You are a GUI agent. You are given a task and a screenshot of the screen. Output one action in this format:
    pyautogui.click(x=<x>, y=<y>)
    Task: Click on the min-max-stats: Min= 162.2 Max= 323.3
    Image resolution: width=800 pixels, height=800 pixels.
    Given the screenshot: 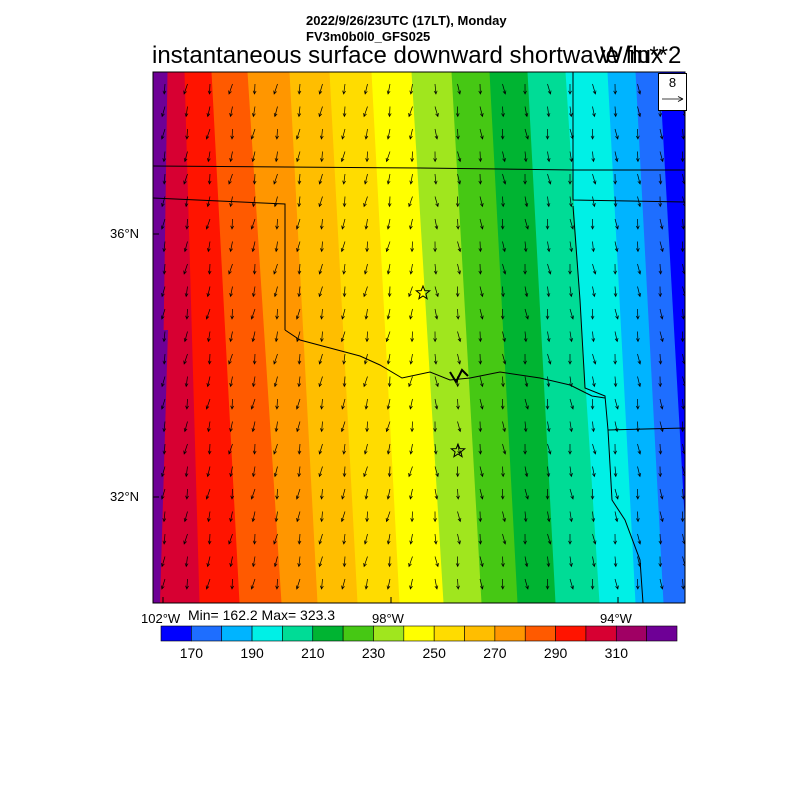 What is the action you would take?
    pyautogui.click(x=262, y=615)
    